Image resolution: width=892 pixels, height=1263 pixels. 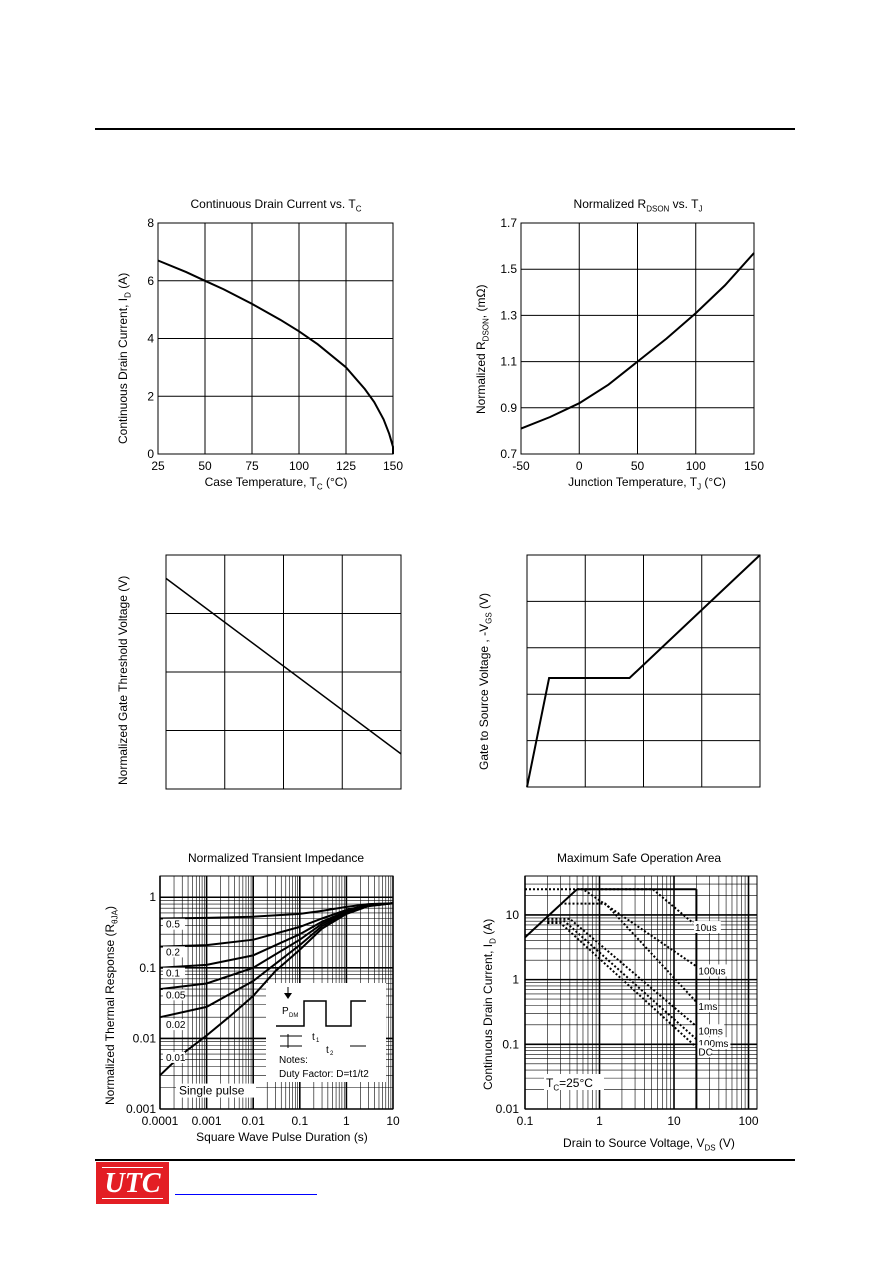 I want to click on t2-label: t, so click(x=327, y=1050).